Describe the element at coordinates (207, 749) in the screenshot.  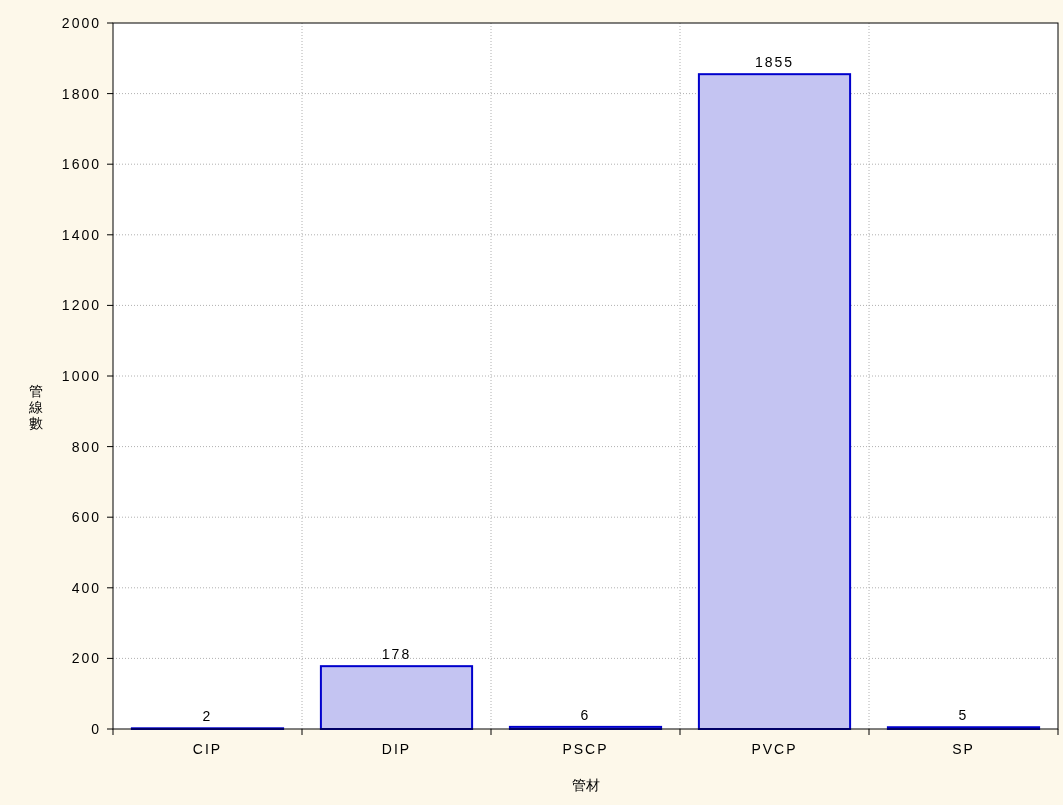
I see `x-tick-label: CIP` at that location.